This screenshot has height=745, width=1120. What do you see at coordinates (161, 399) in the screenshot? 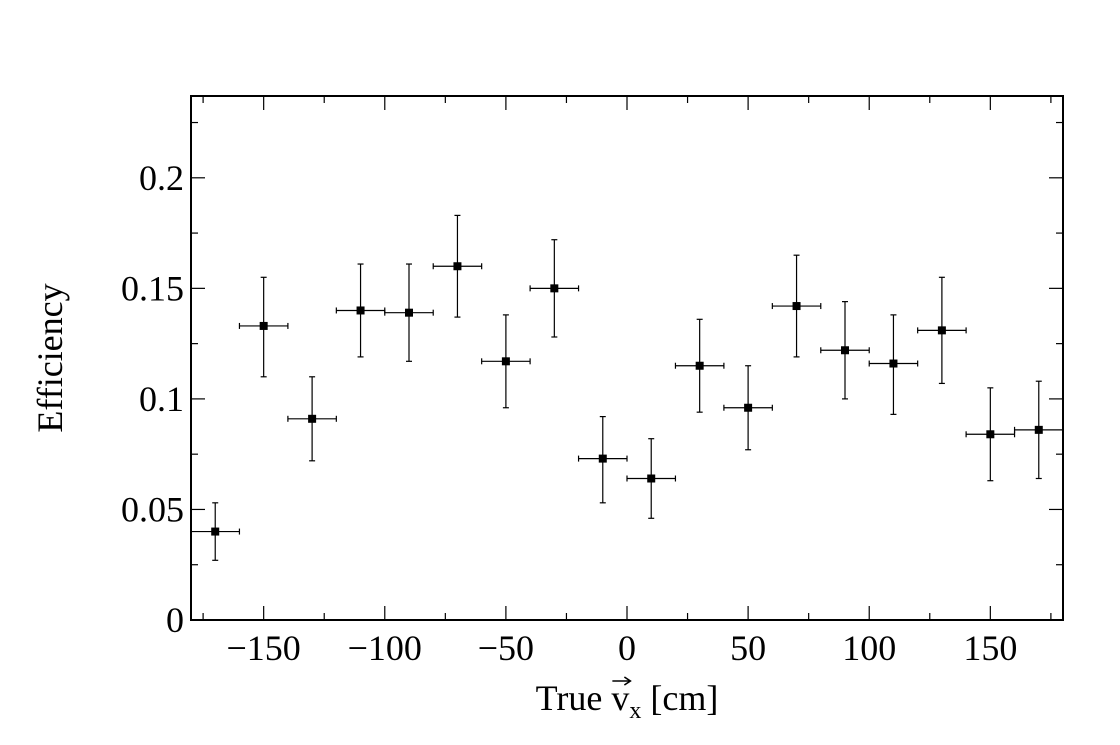
I see `y-tick-label: 0.1` at bounding box center [161, 399].